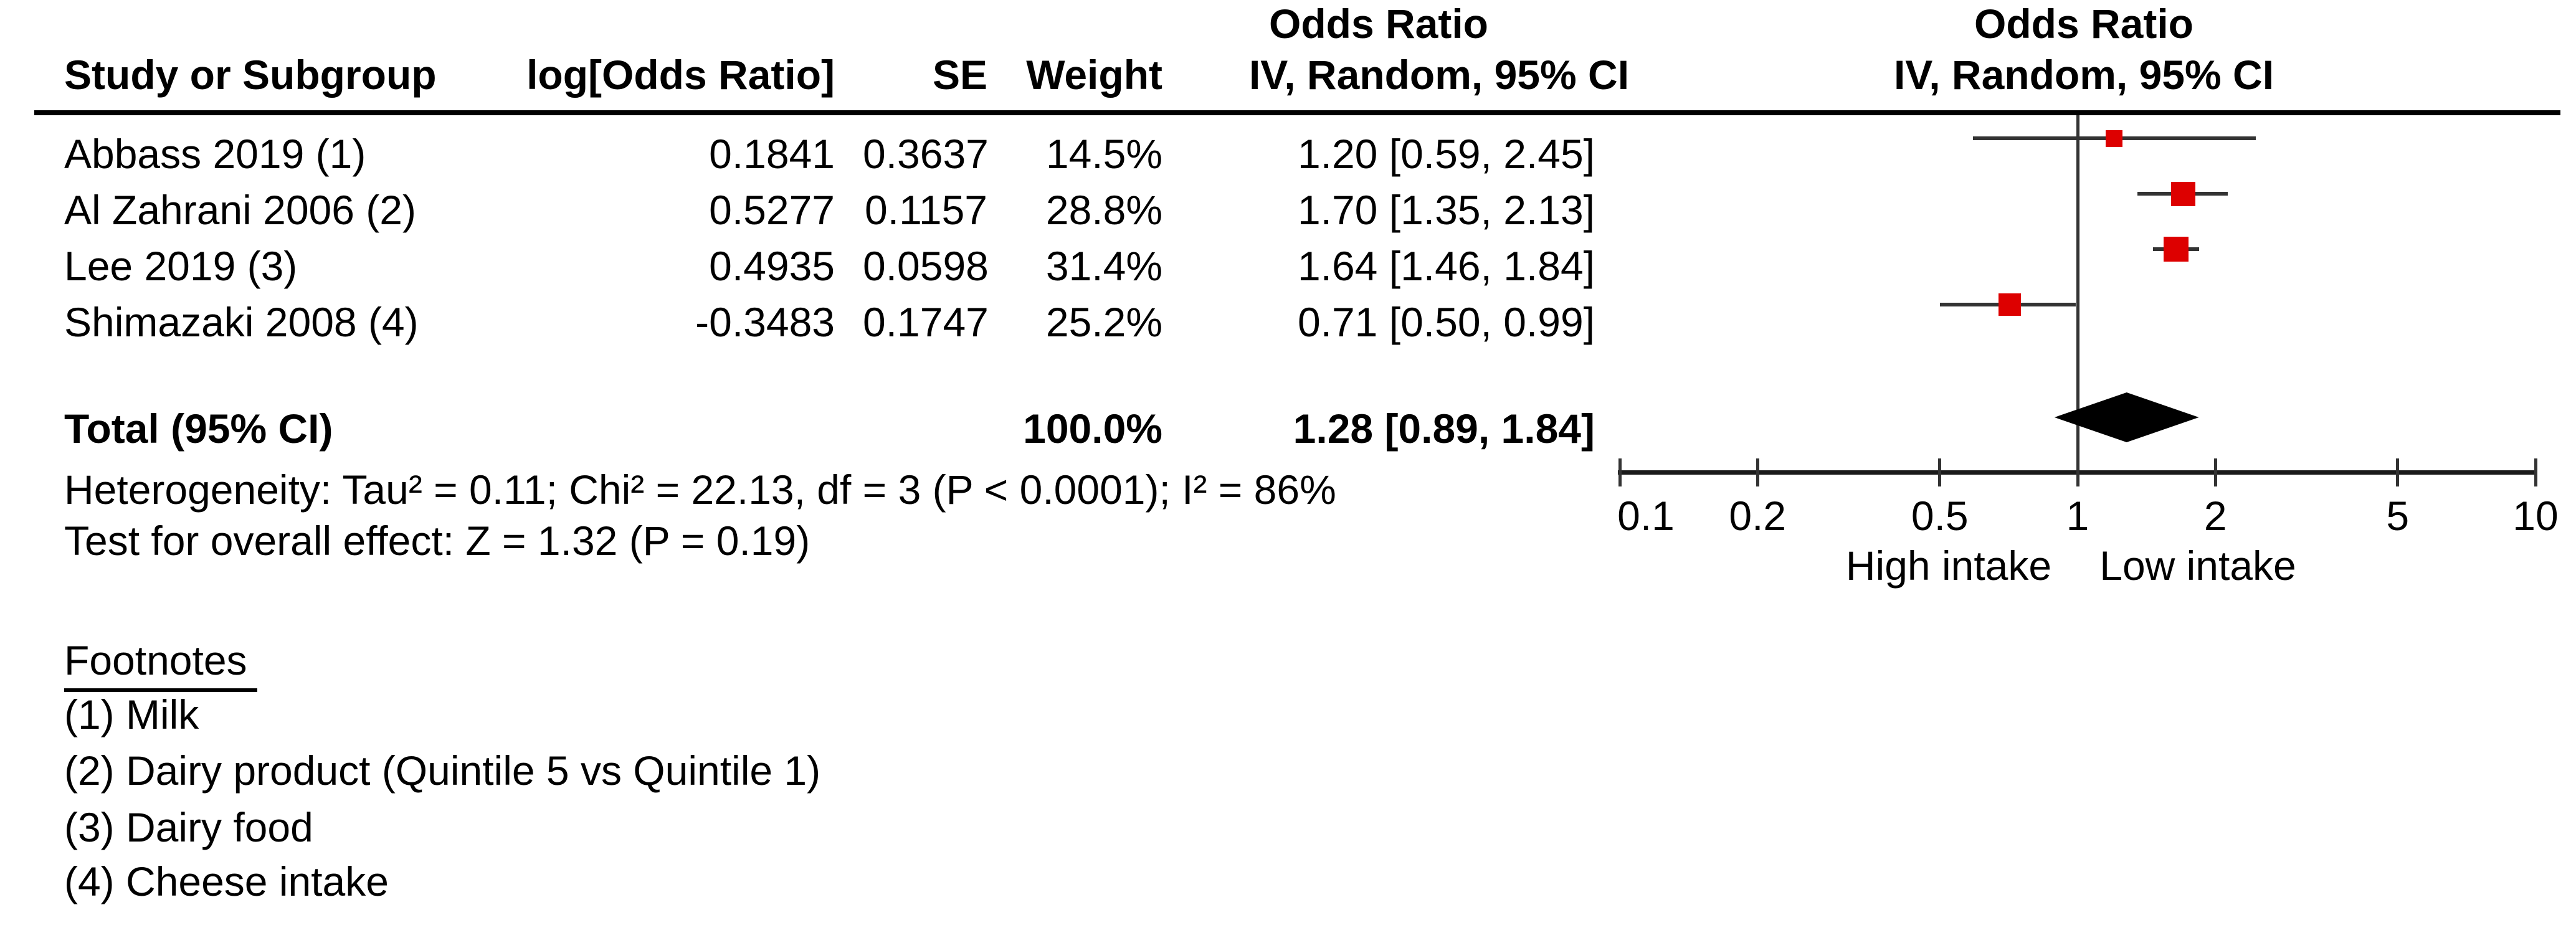 The height and width of the screenshot is (925, 2576). Describe the element at coordinates (765, 322) in the screenshot. I see `study-log-or: -0.3483` at that location.